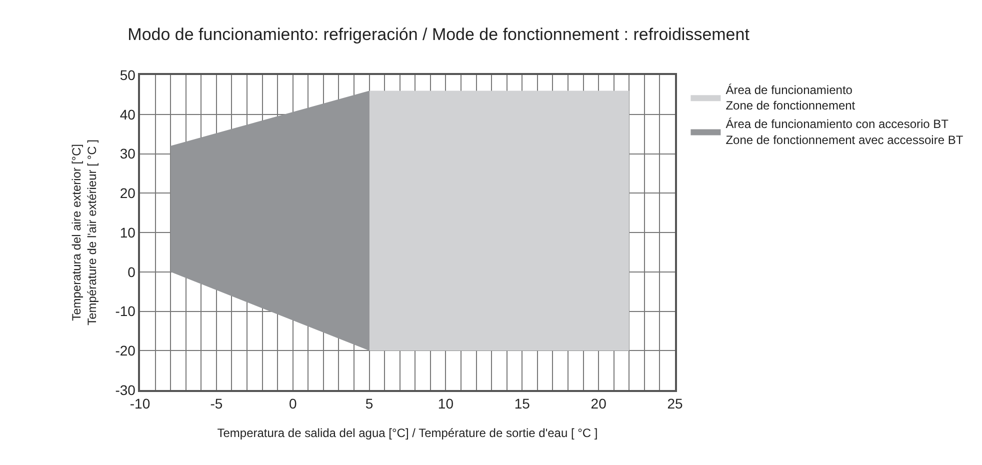 This screenshot has height=465, width=982. What do you see at coordinates (522, 404) in the screenshot?
I see `x-tick-label: 15` at bounding box center [522, 404].